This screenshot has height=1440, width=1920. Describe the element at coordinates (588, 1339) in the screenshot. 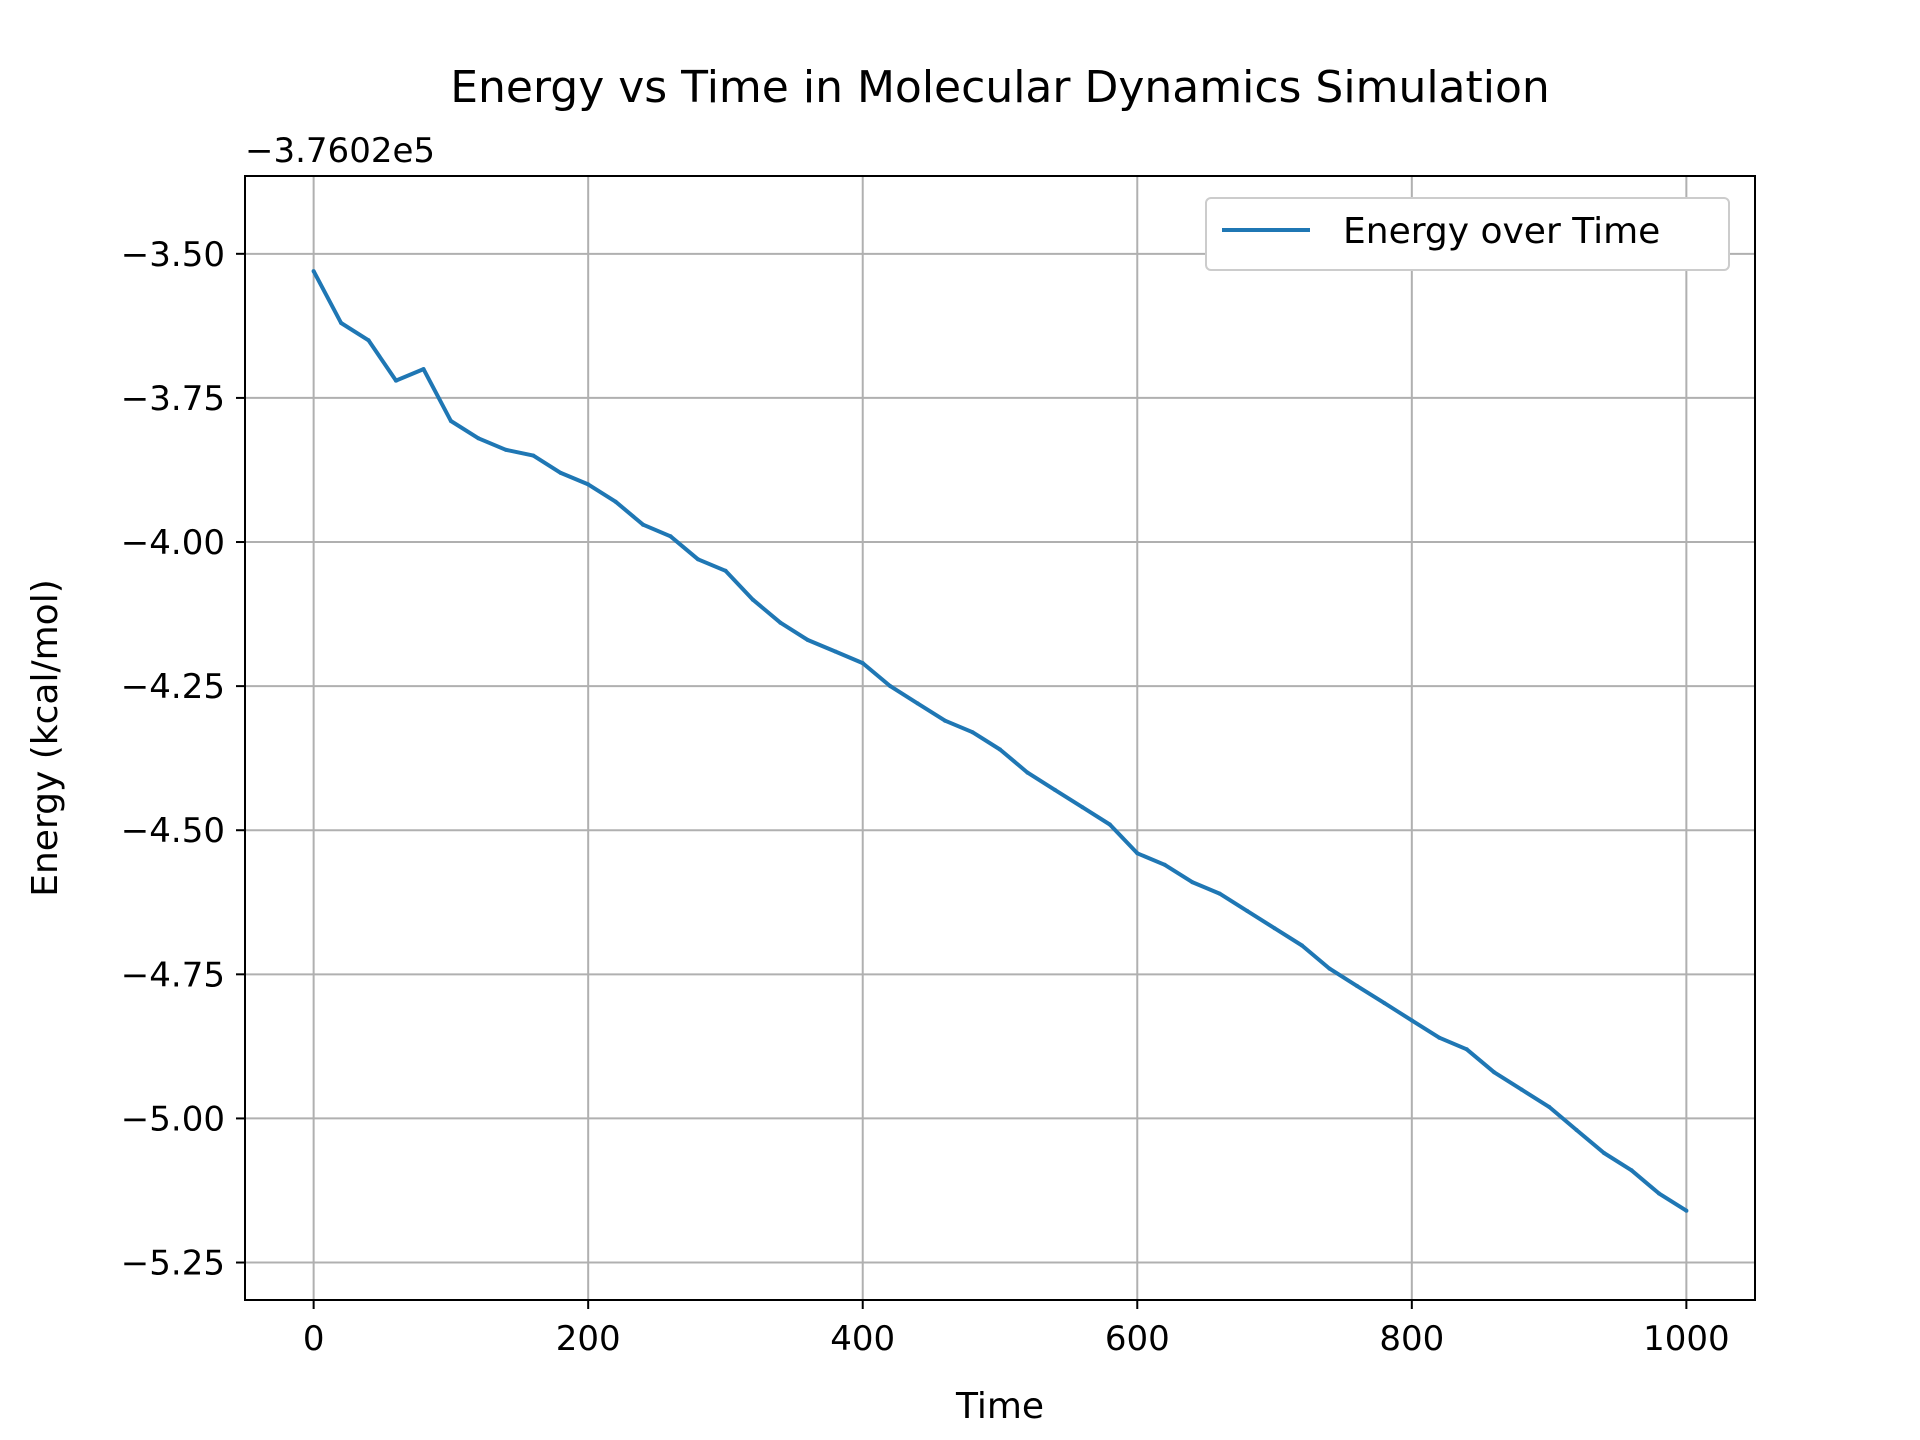

I see `x-tick-label: 200` at that location.